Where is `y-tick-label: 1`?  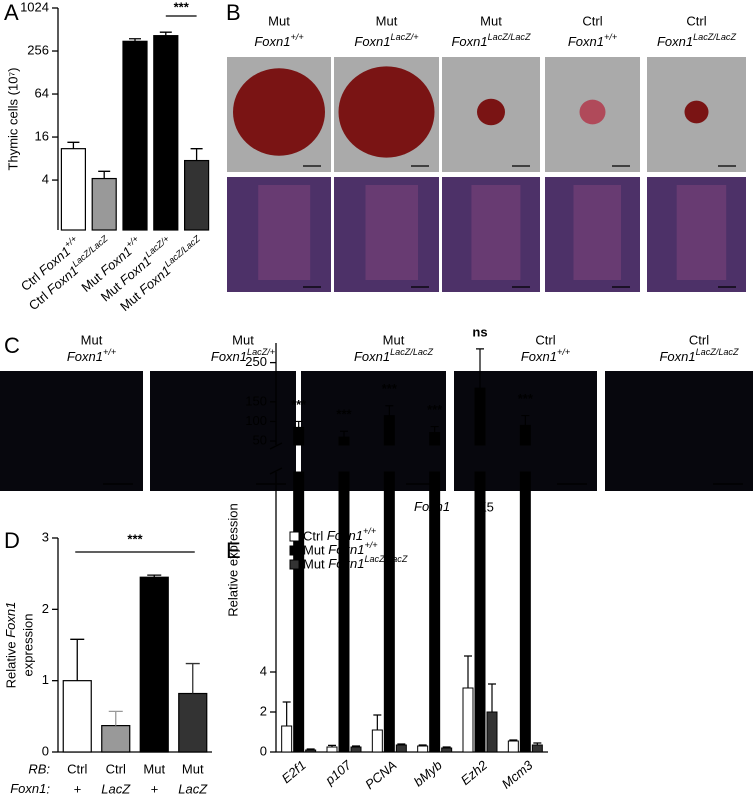
y-tick-label: 1 is located at coordinates (45, 679).